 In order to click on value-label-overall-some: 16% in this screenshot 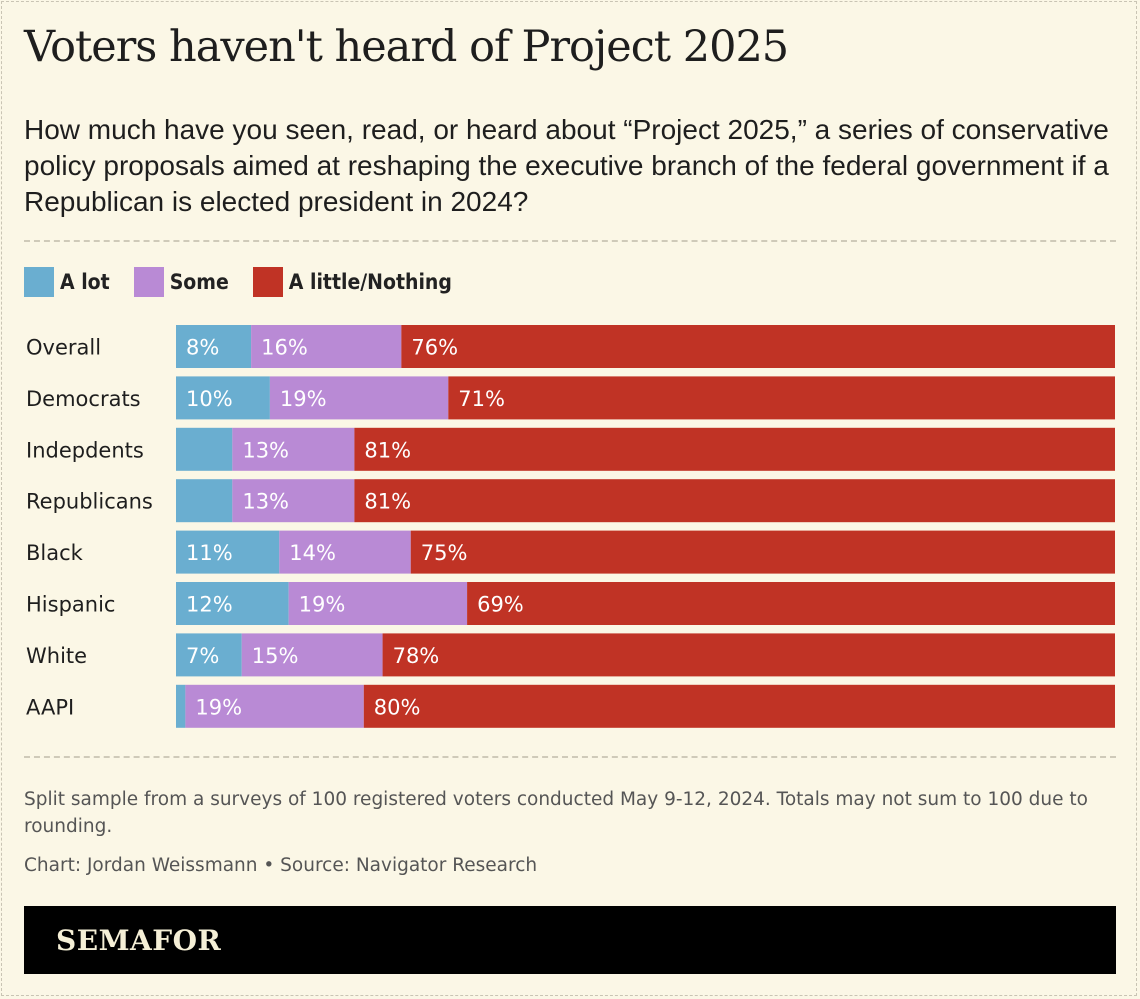, I will do `click(284, 348)`.